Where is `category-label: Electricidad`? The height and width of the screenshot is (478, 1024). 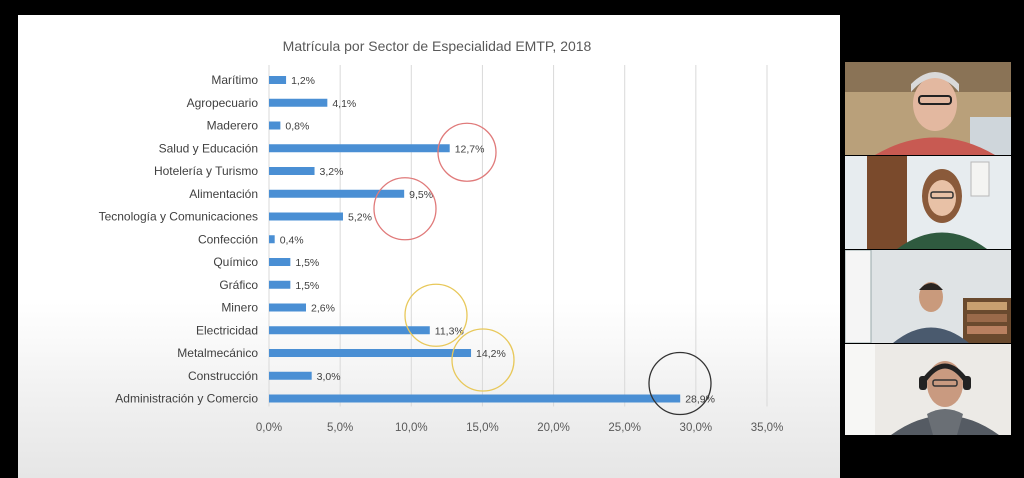
category-label: Electricidad is located at coordinates (227, 330).